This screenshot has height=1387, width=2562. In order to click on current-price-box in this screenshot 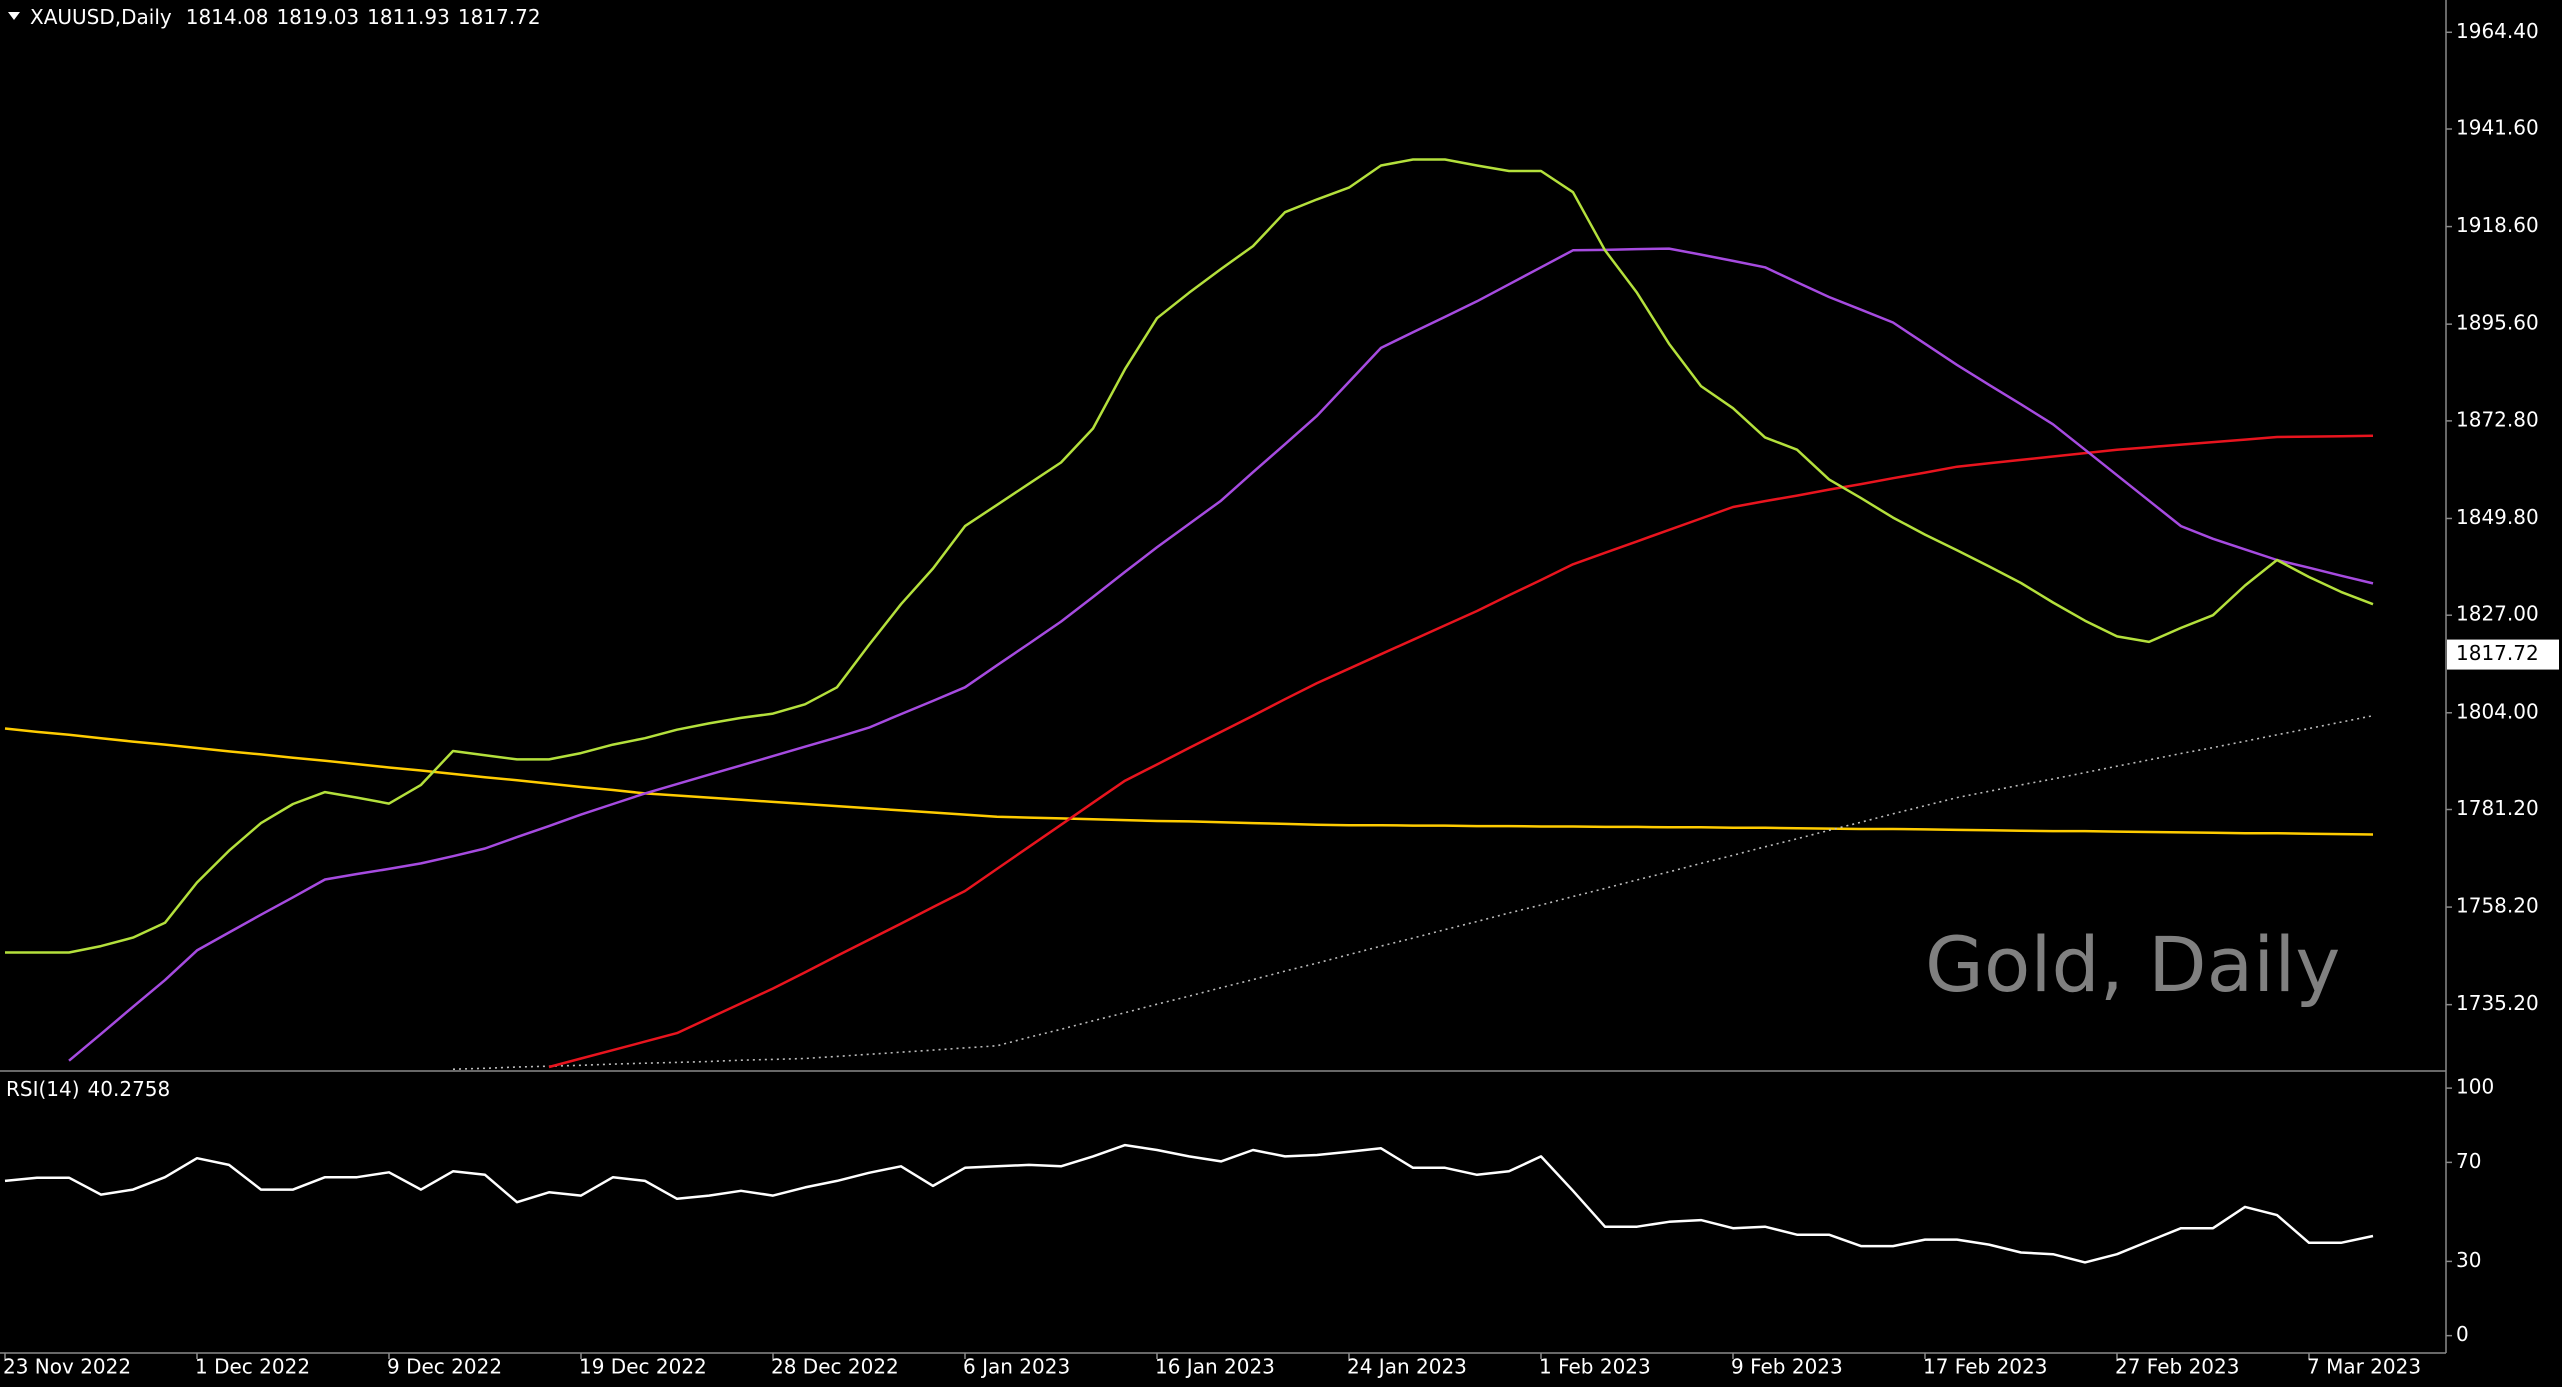, I will do `click(2503, 654)`.